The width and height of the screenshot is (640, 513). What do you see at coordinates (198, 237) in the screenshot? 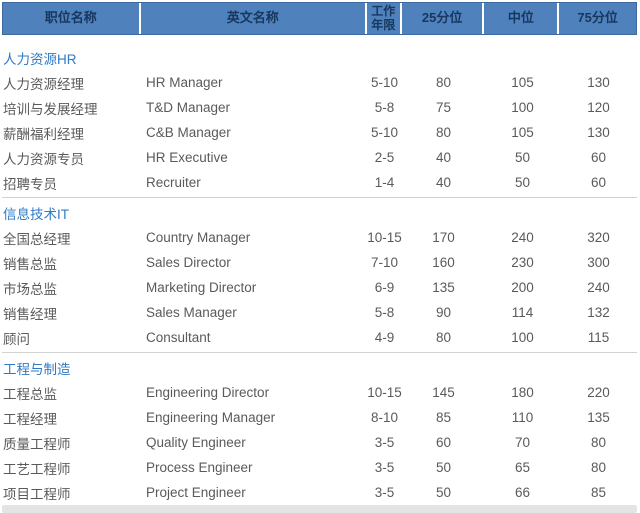
I see `job-title-en: Country Manager` at bounding box center [198, 237].